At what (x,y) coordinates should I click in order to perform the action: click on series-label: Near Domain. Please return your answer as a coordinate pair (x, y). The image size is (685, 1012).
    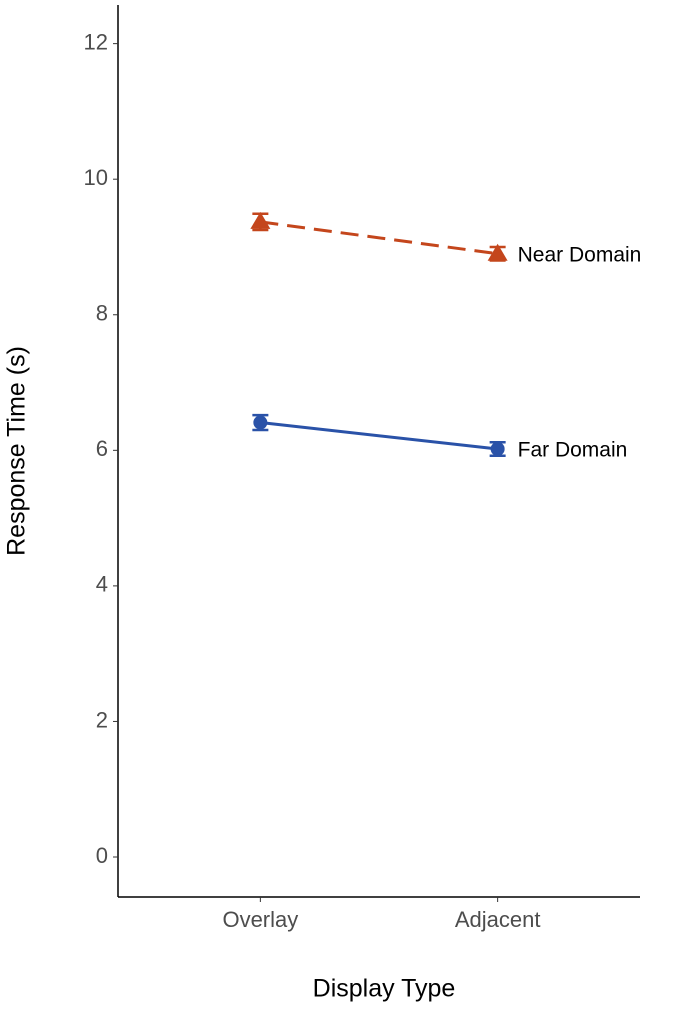
    Looking at the image, I should click on (580, 254).